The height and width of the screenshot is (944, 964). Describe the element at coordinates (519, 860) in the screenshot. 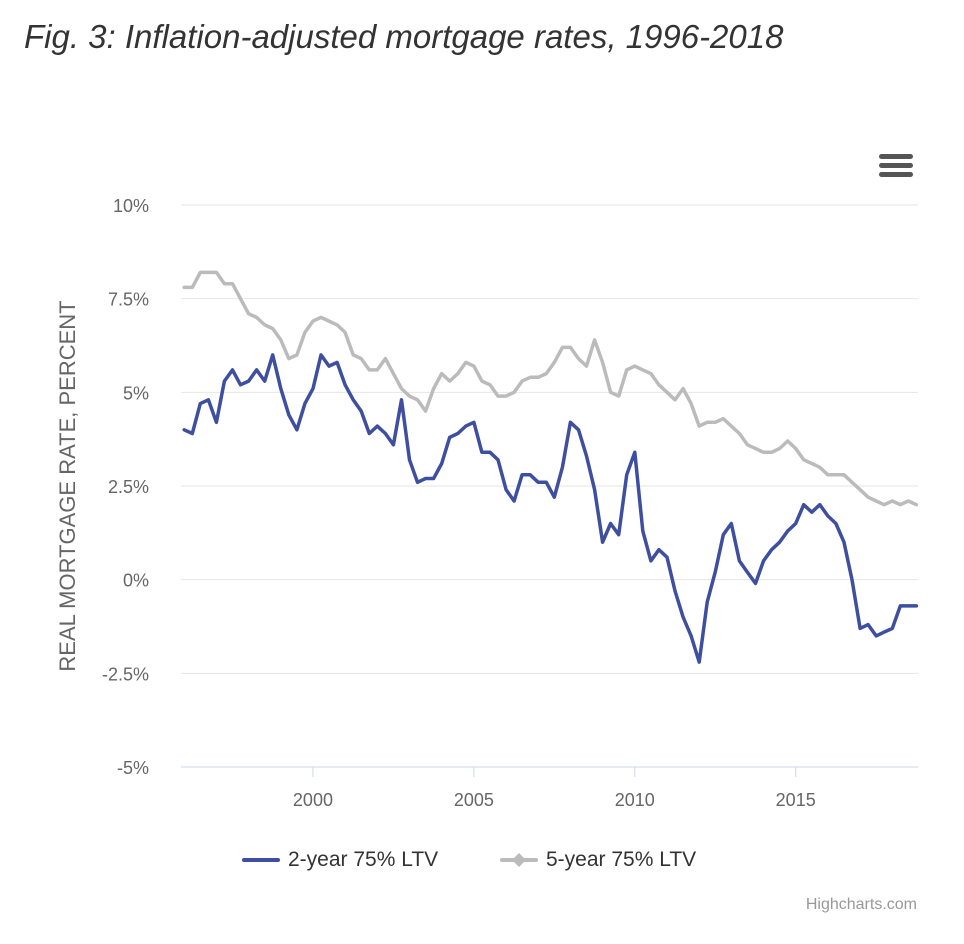

I see `legend-diamond-icon` at that location.